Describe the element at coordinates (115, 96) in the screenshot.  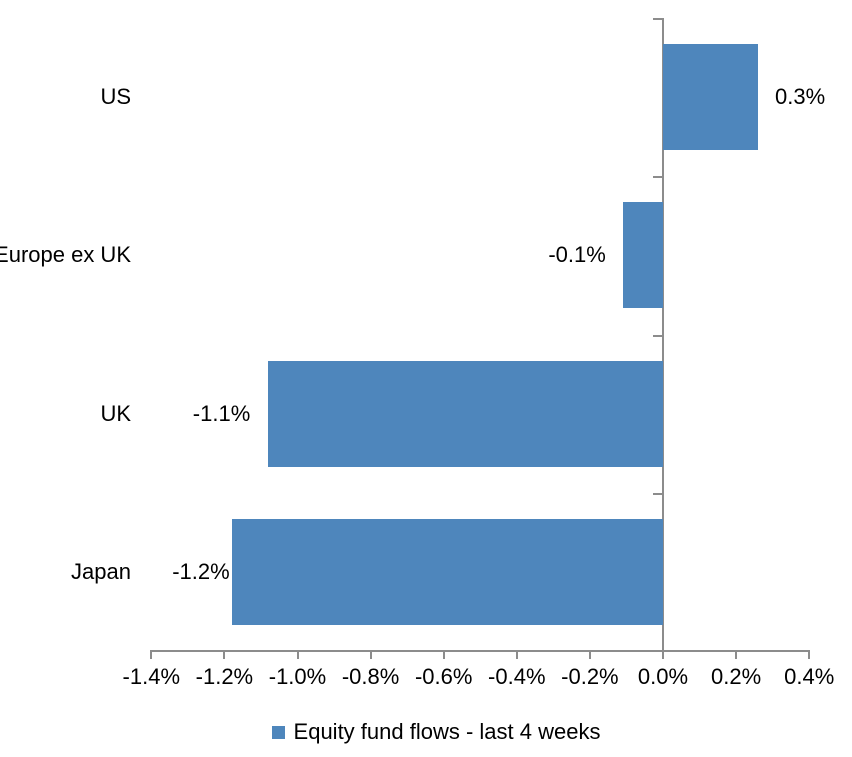
I see `category-label: US` at that location.